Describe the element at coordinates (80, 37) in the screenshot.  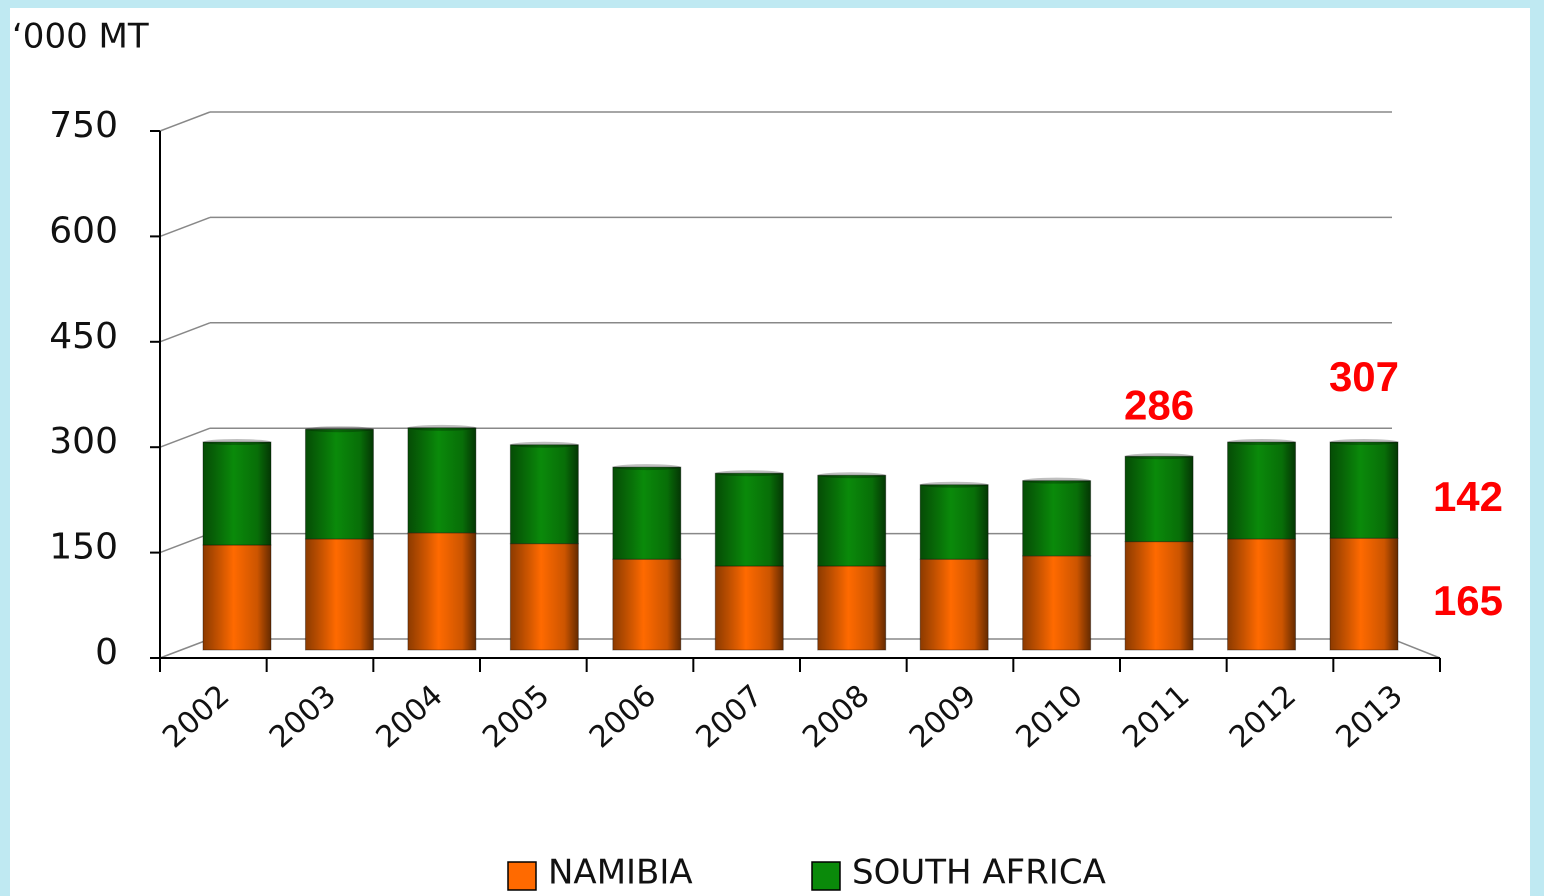
I see `y-axis-label: ‘000 MT` at that location.